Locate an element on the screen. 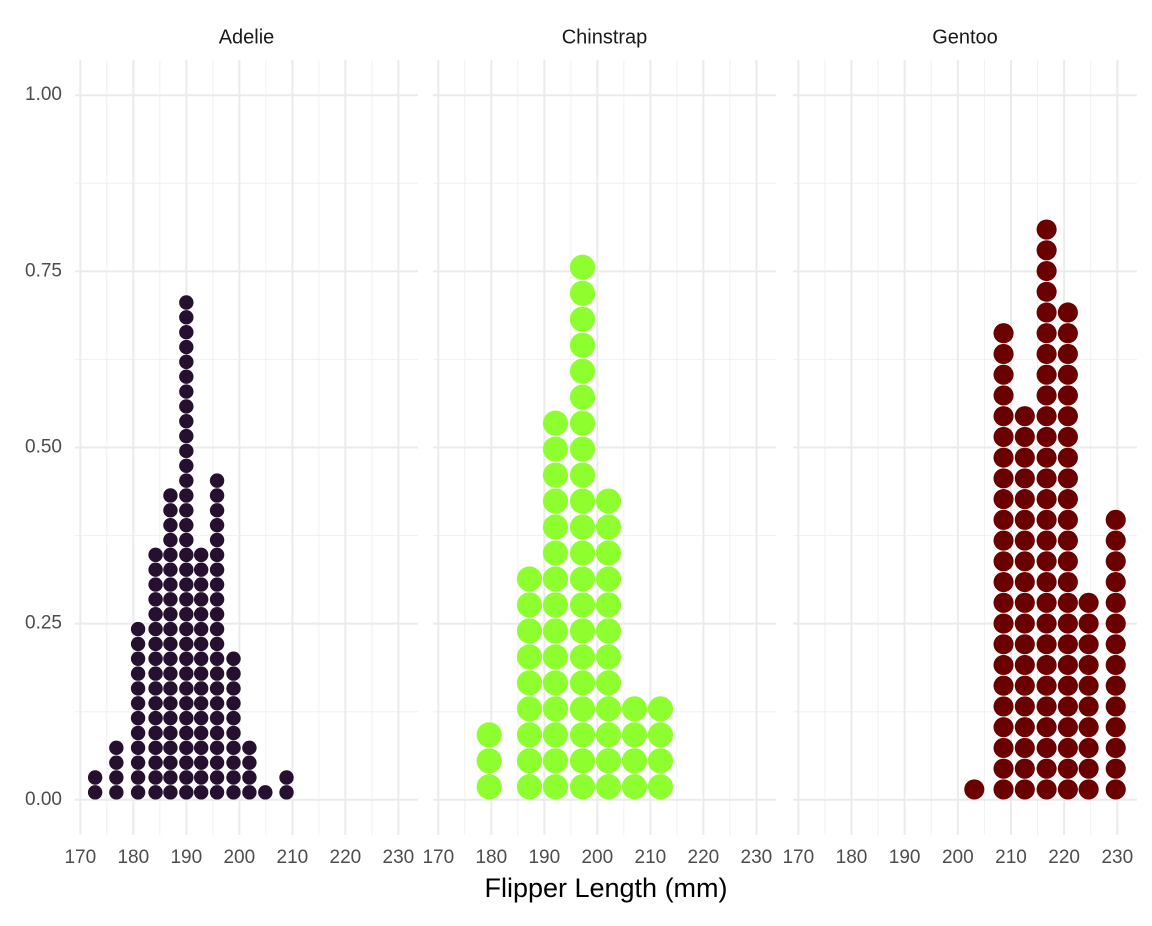 This screenshot has width=1152, height=926. y-tick-label: 0.00 is located at coordinates (43, 799).